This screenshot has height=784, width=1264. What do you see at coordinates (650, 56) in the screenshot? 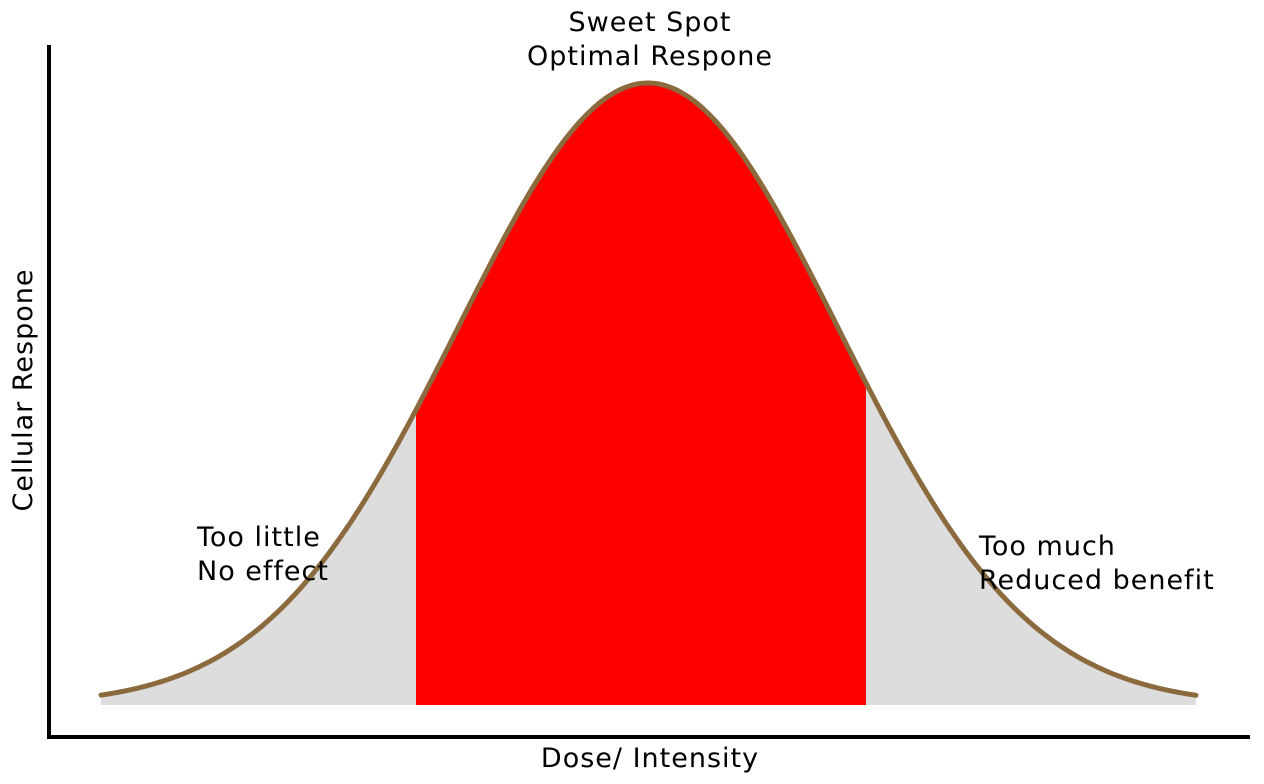
I see `sweet-spot-subtitle: Optimal Respone` at bounding box center [650, 56].